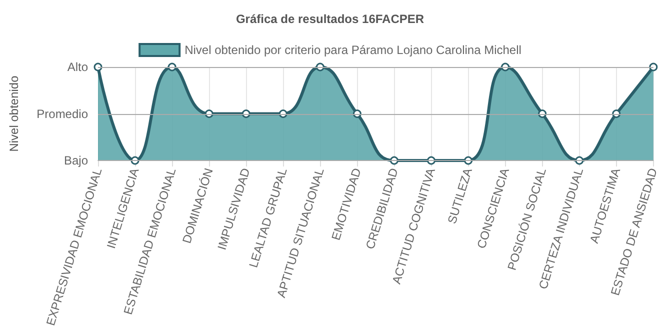  What do you see at coordinates (77, 67) in the screenshot?
I see `ref-line-label: Alto` at bounding box center [77, 67].